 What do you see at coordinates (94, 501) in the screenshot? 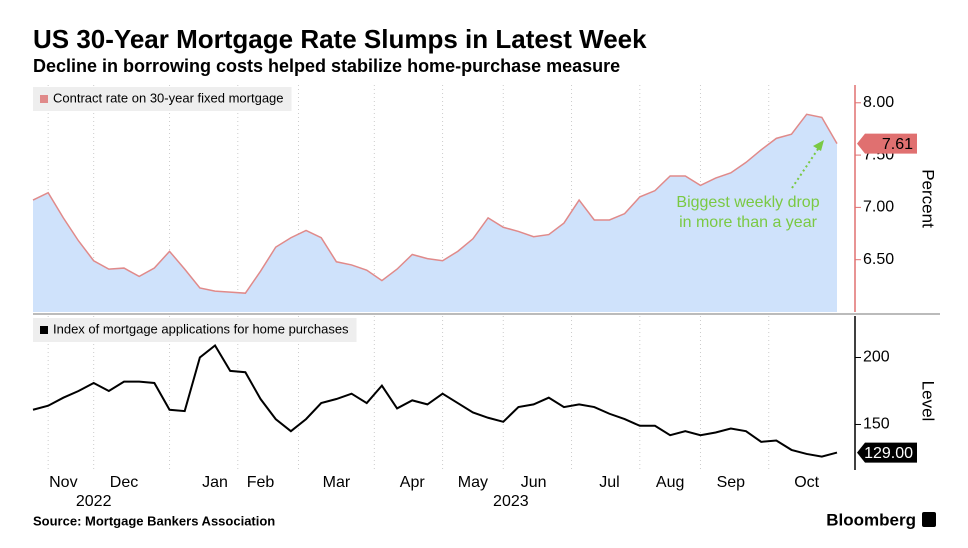
I see `x-year-label: 2022` at bounding box center [94, 501].